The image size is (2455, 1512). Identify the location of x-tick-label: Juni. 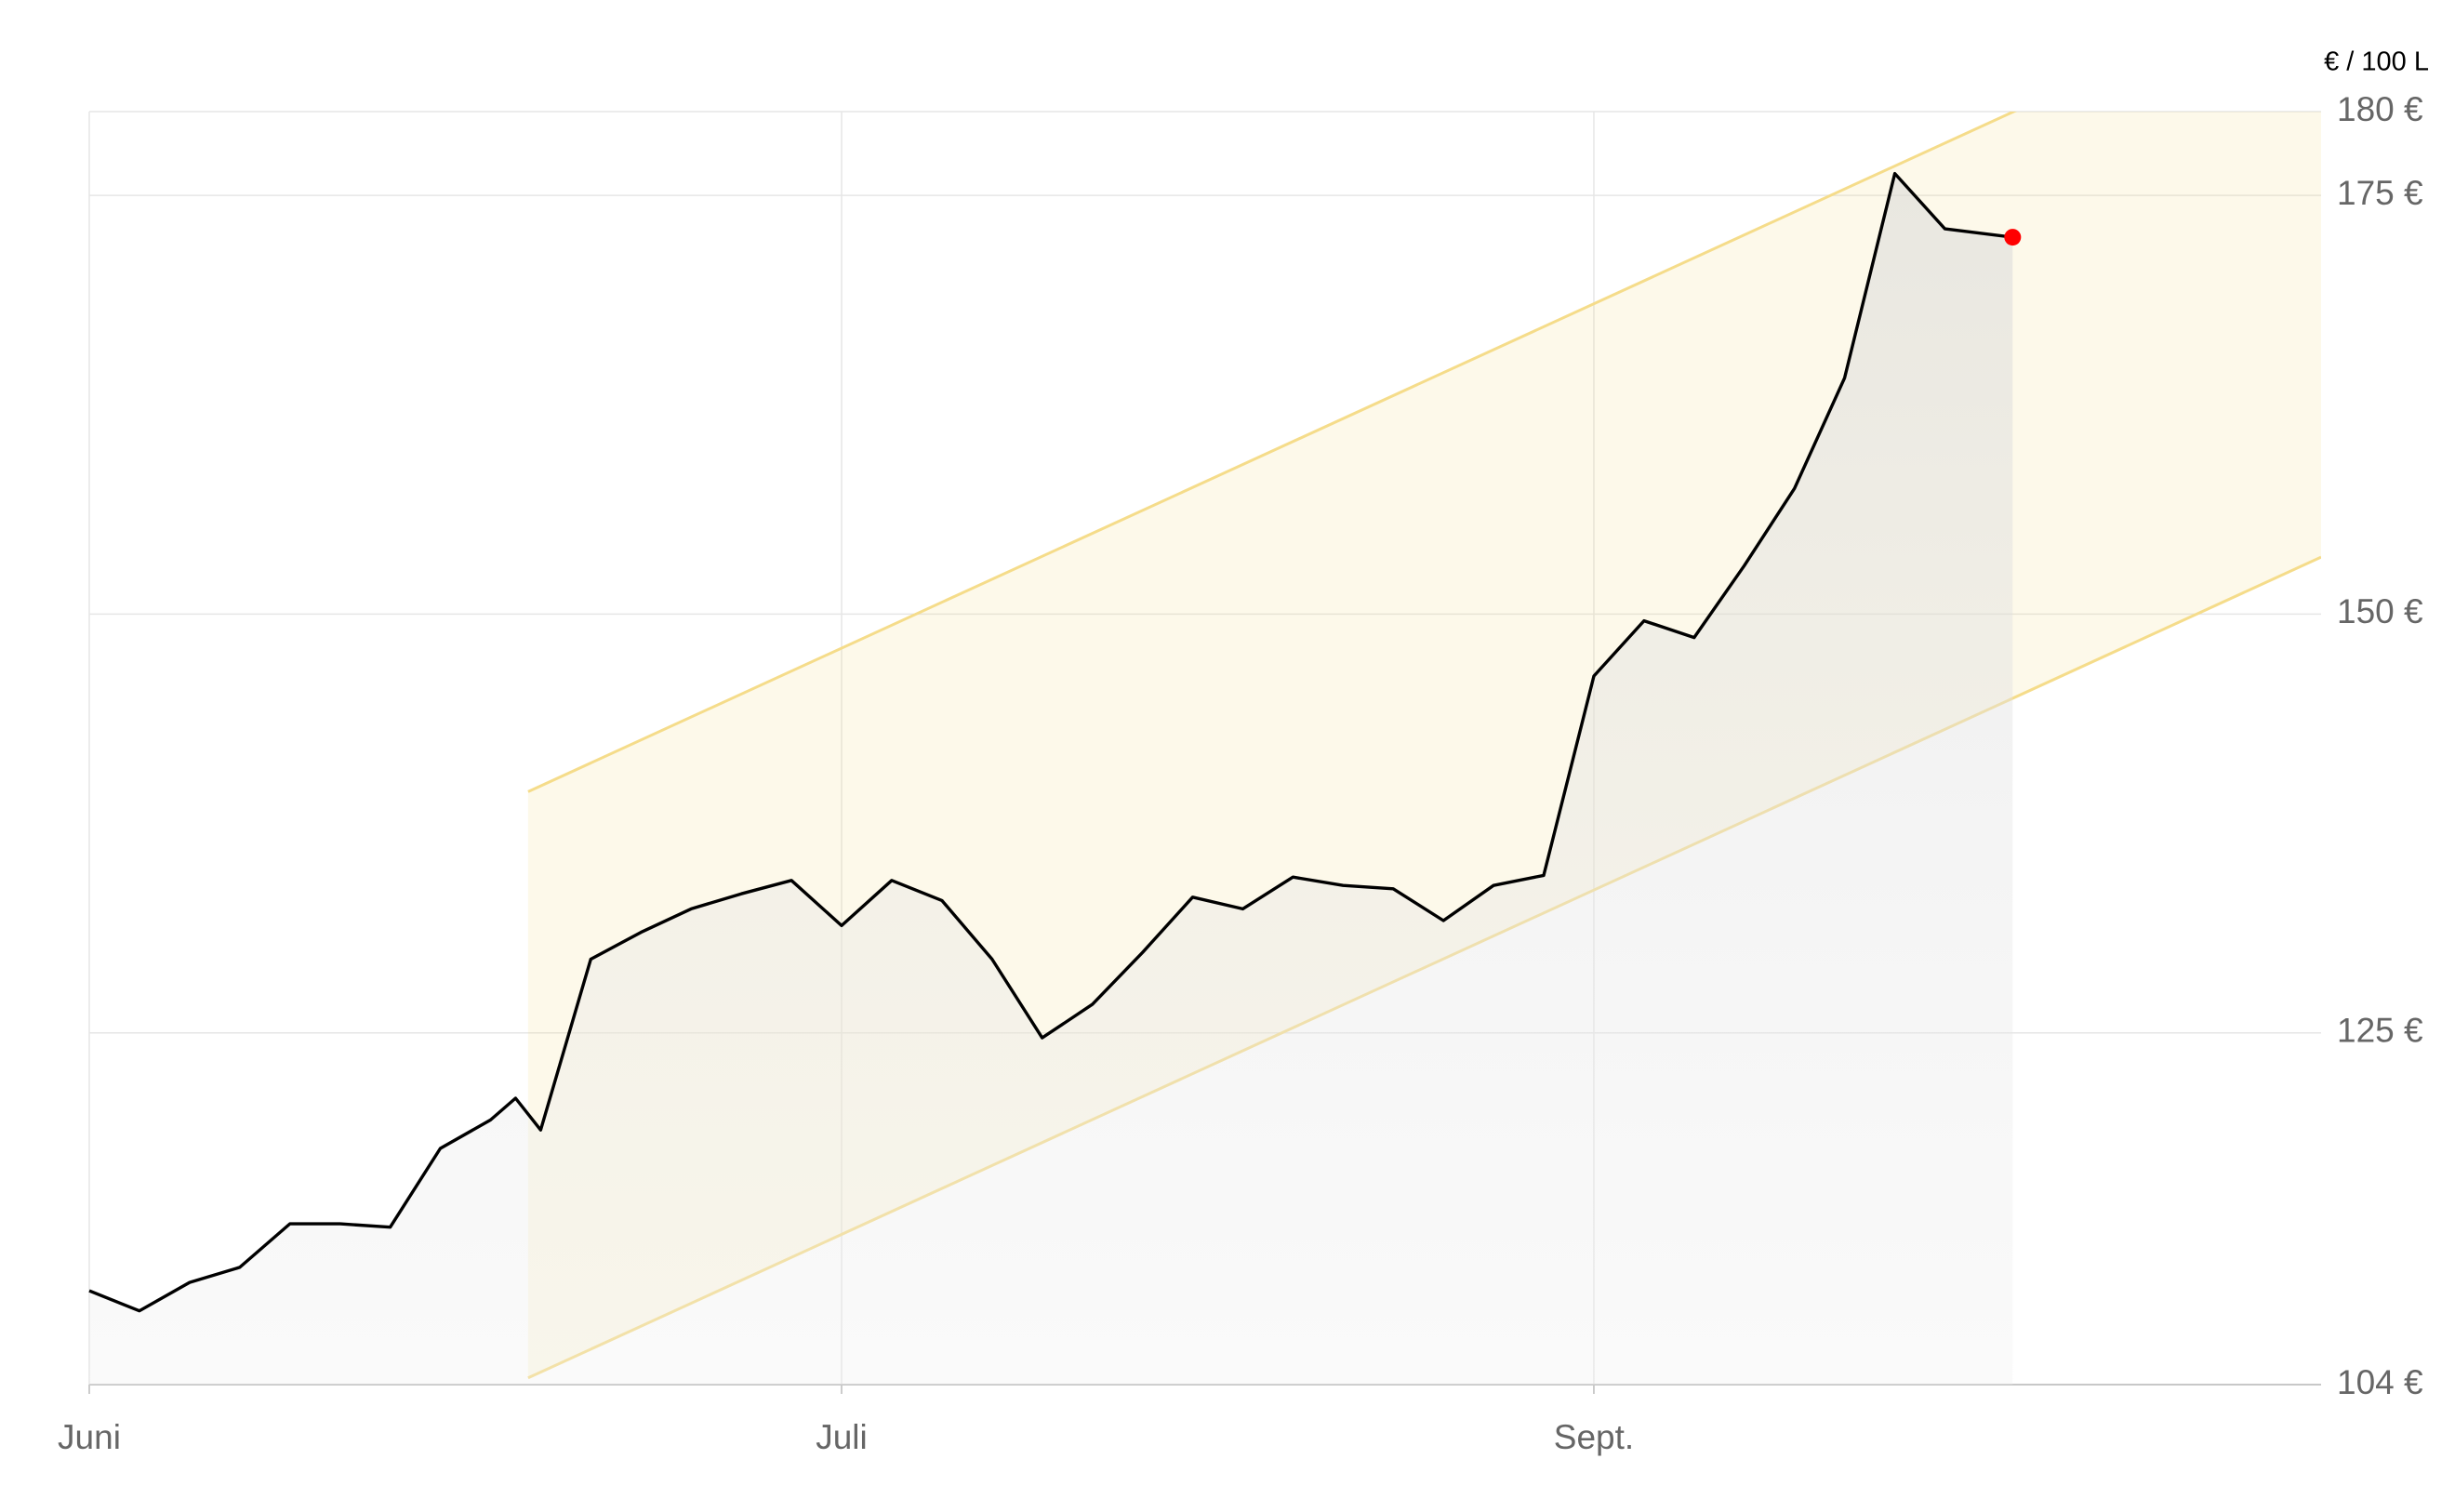
(89, 1437).